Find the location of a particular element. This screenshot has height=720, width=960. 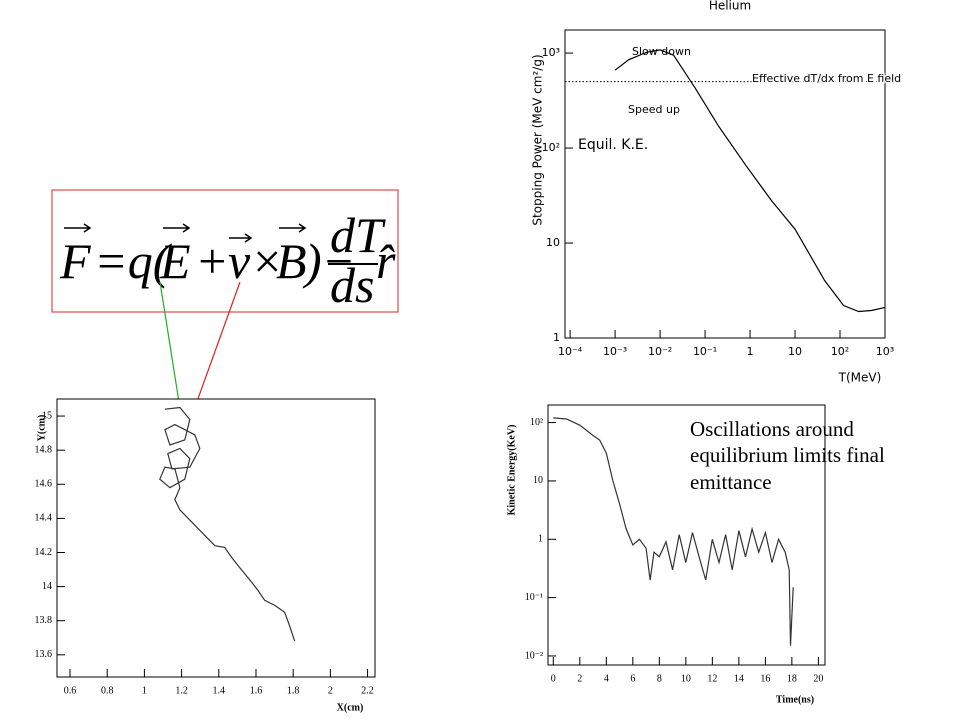

x-tick-label: 2.2 is located at coordinates (367, 690).